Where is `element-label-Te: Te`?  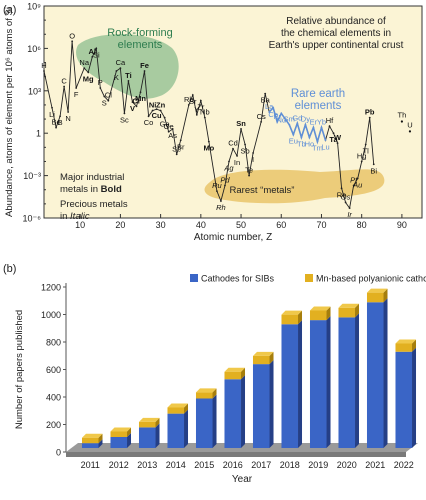 element-label-Te: Te is located at coordinates (249, 170).